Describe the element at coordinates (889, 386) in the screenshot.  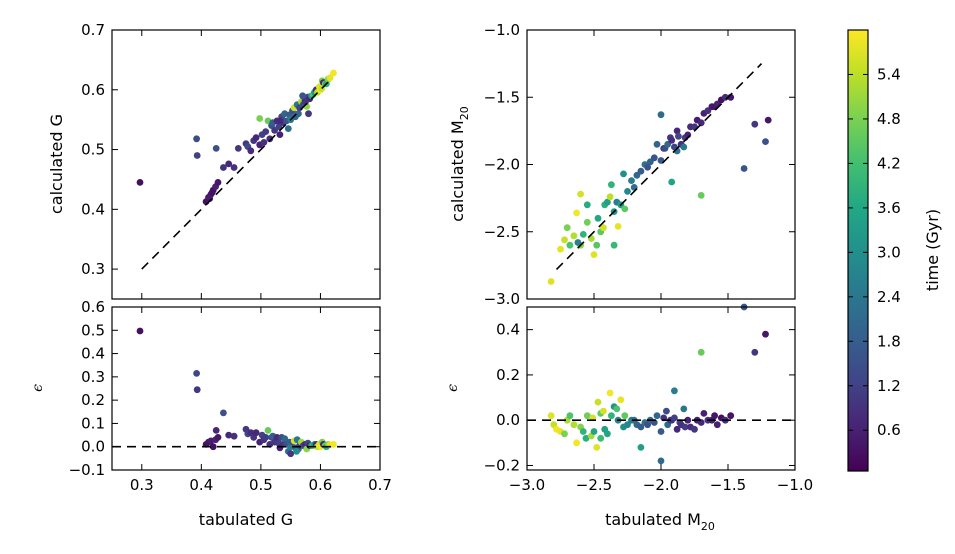
I see `colorbar-tick-label: 1.2` at that location.